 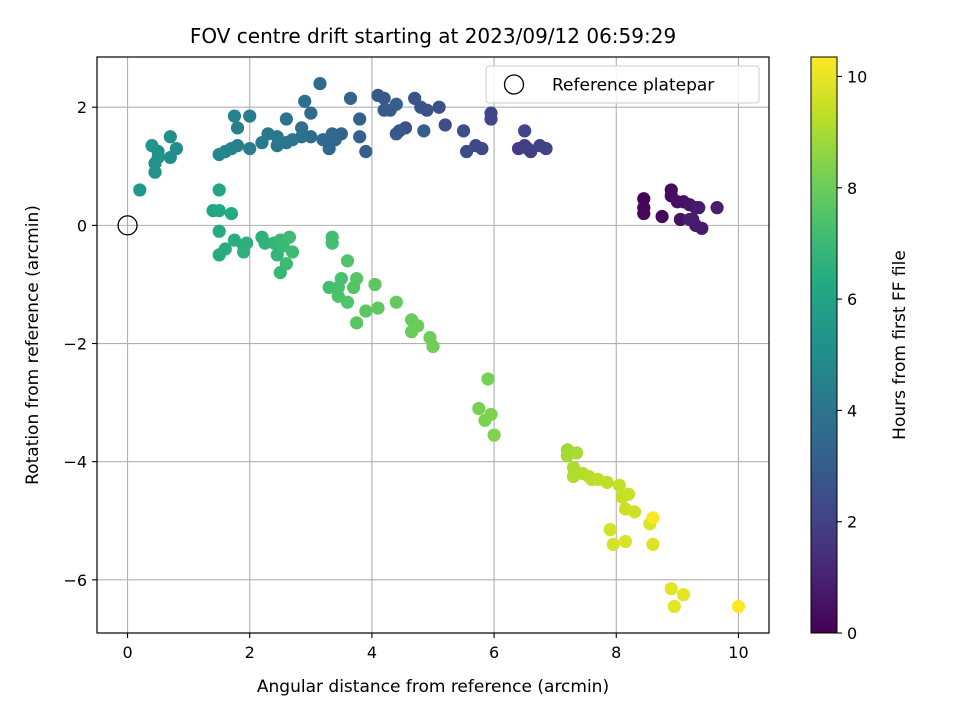 What do you see at coordinates (494, 652) in the screenshot?
I see `x-tick-label: 6` at bounding box center [494, 652].